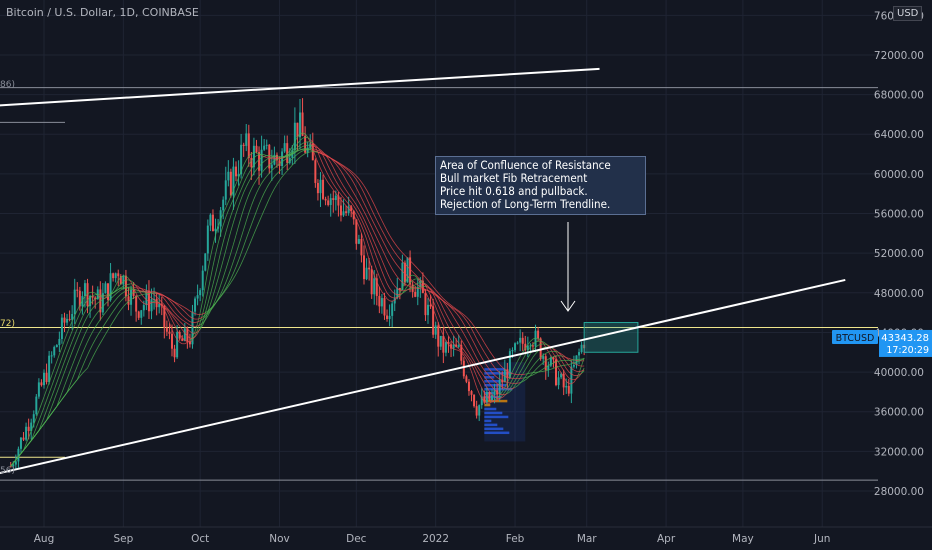 The width and height of the screenshot is (932, 550). What do you see at coordinates (525, 204) in the screenshot?
I see `annotation-line-4: Rejection of Long-Term Trendline.` at bounding box center [525, 204].